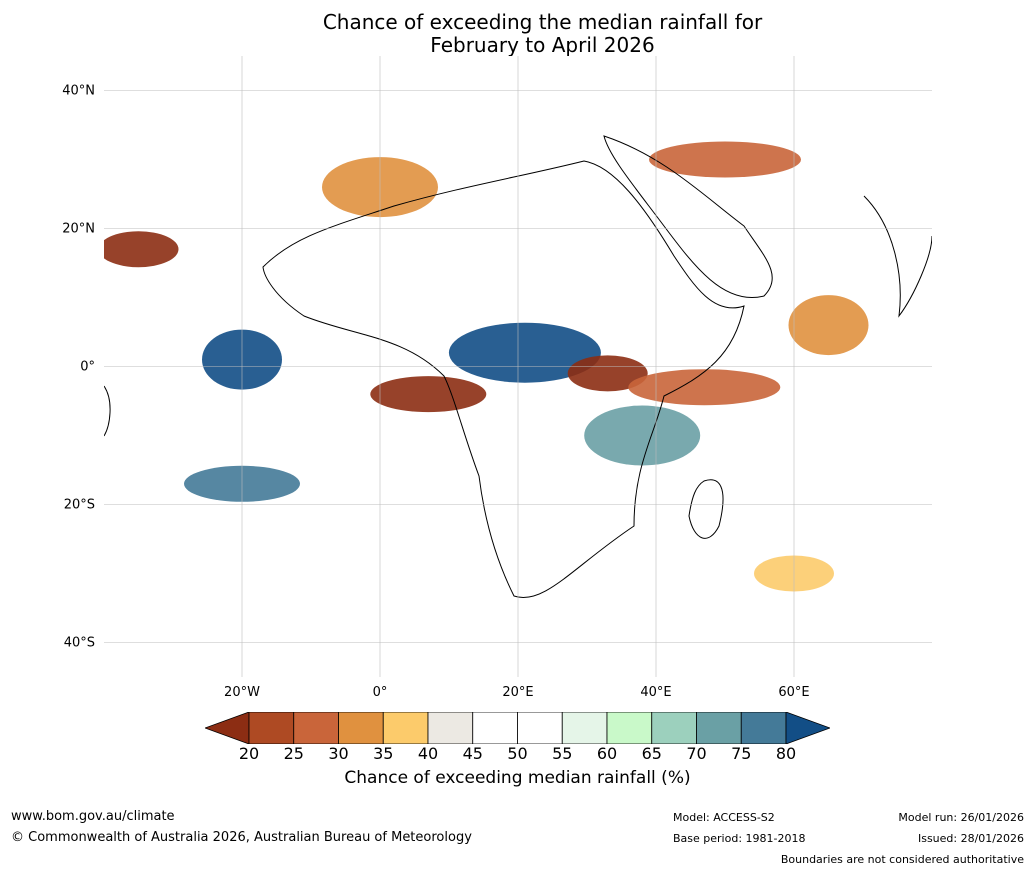  I want to click on lon-label: 0°, so click(380, 692).